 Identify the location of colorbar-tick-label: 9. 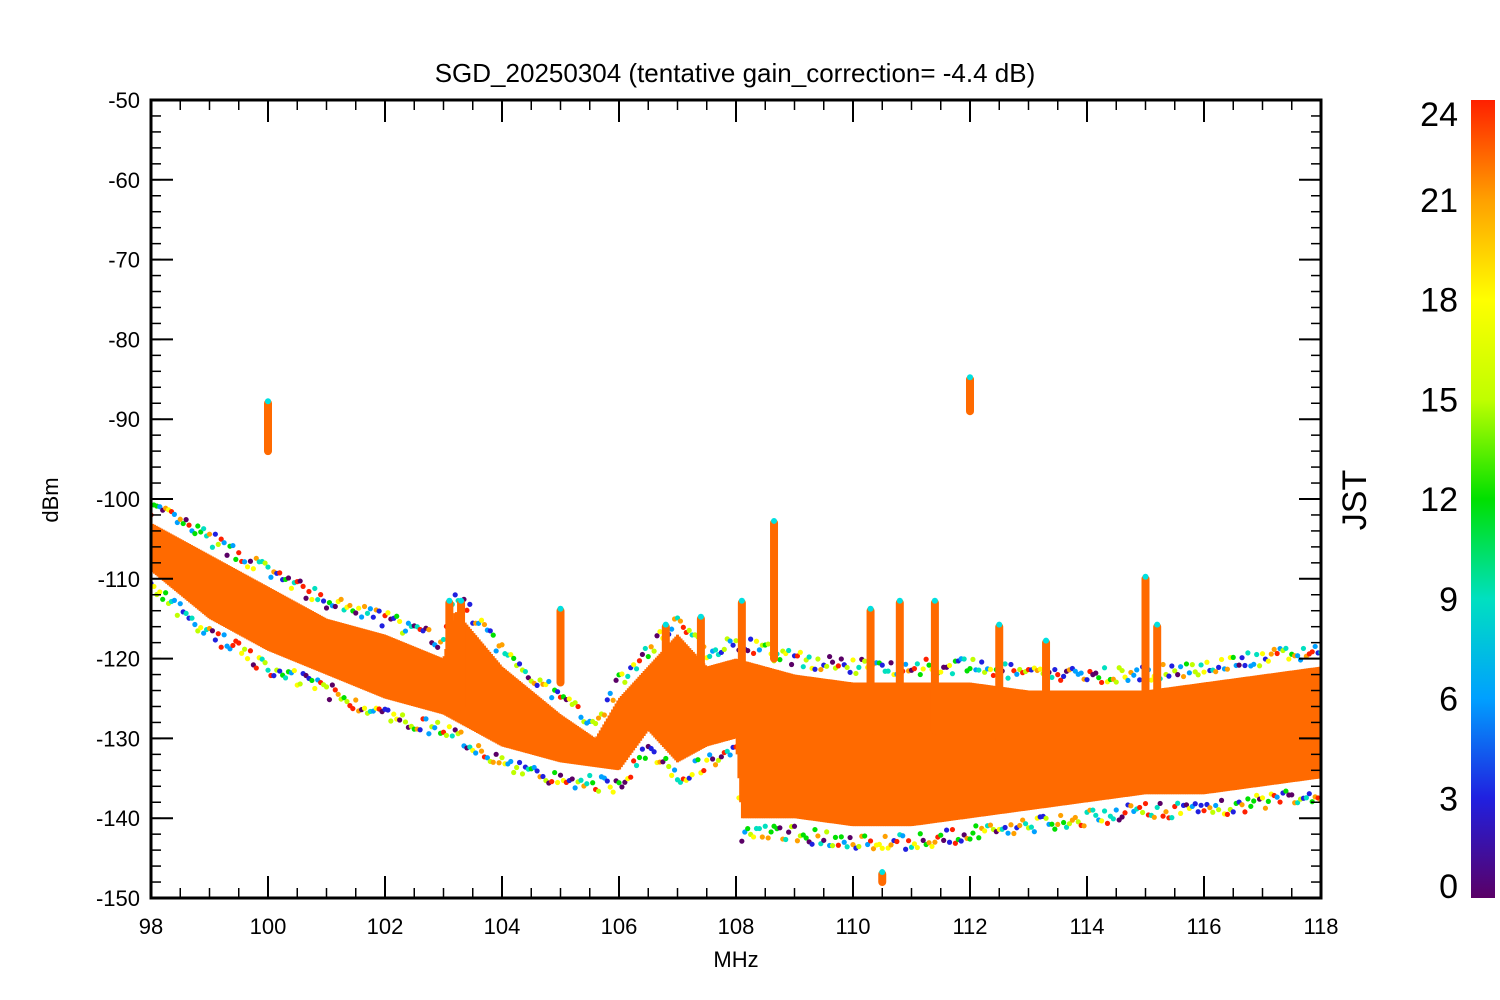
(1448, 600).